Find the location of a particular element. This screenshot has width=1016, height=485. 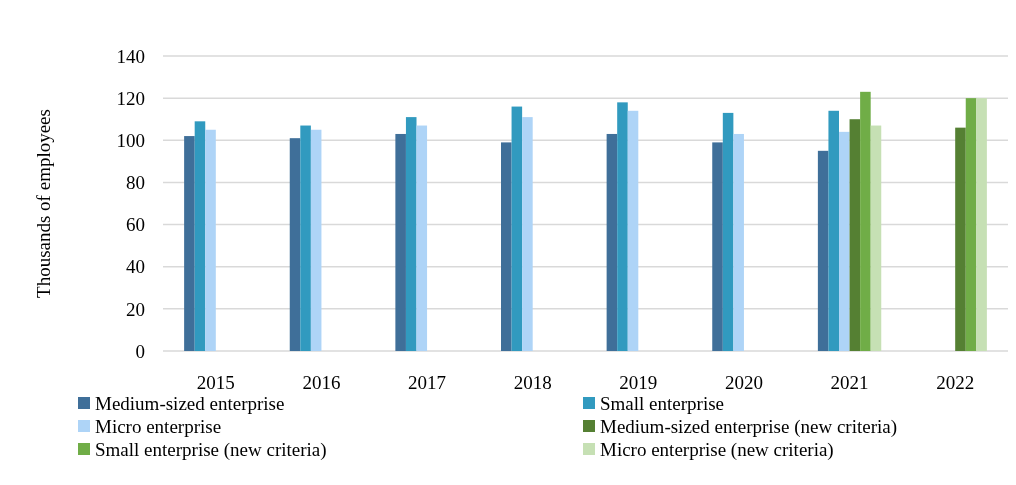

x-tick-label: 2020 is located at coordinates (743, 382).